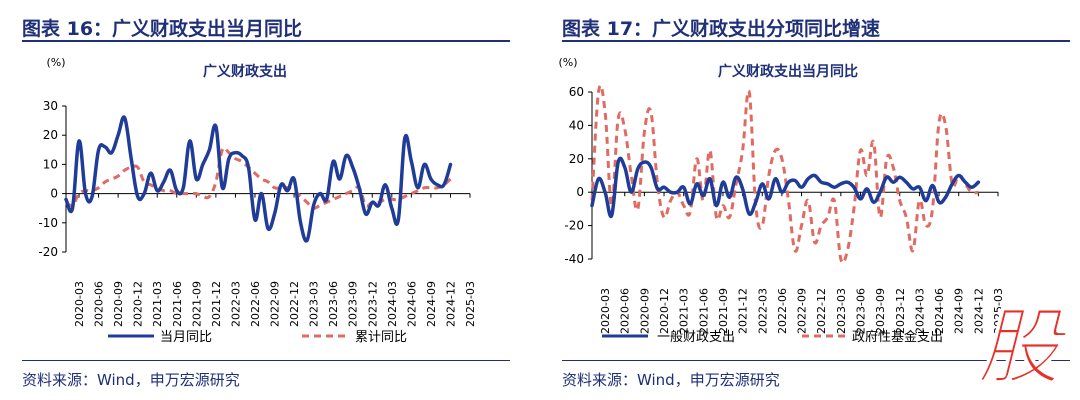 The image size is (1080, 400). I want to click on x-tick-label: 2021-12, so click(743, 311).